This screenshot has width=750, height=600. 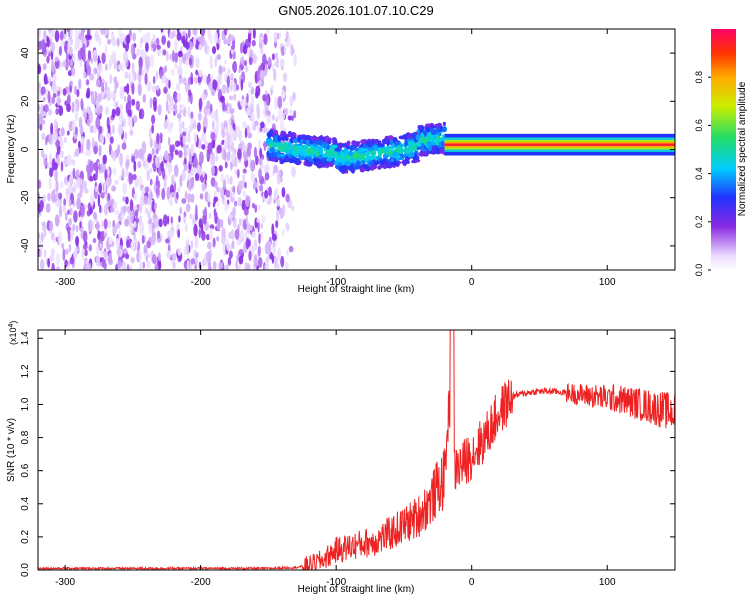 I want to click on colorbar-tick-label: 0.6, so click(x=699, y=125).